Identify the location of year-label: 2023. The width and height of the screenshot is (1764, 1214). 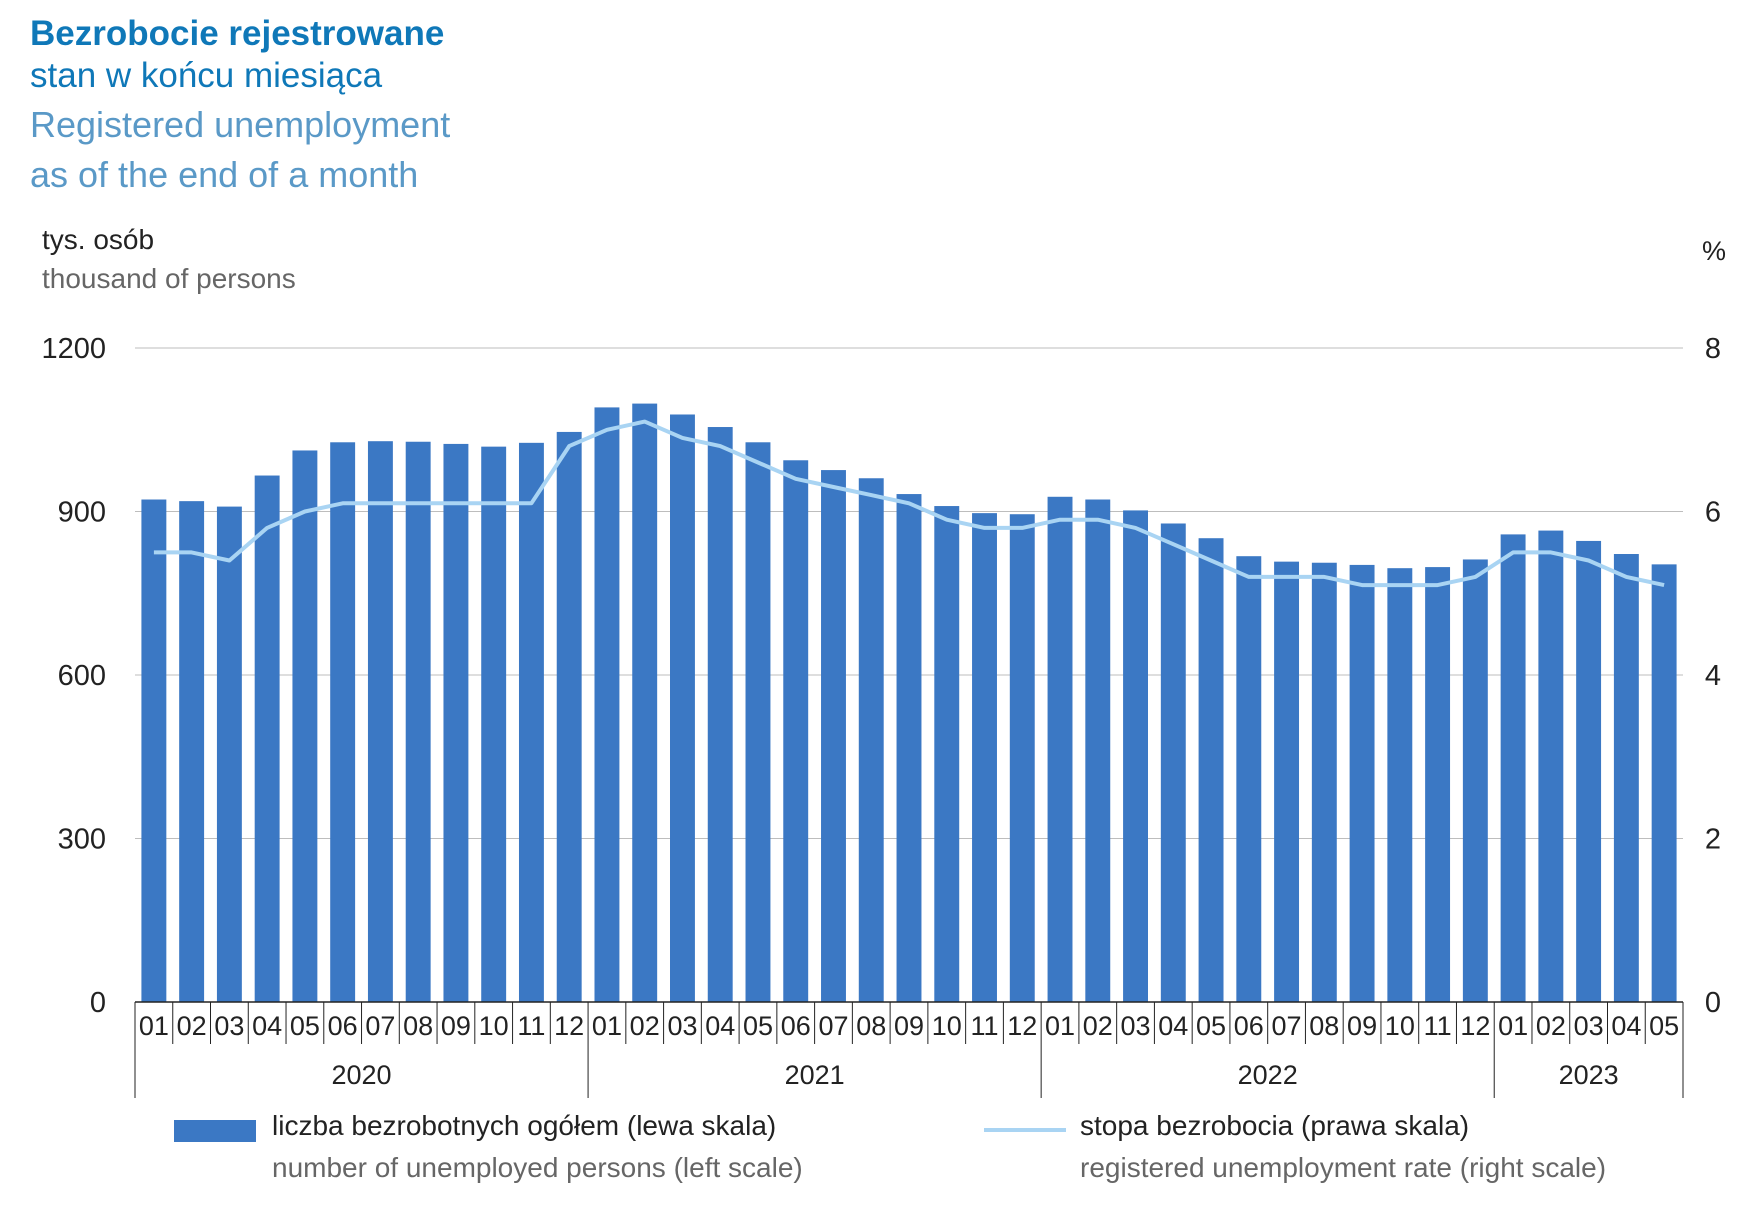
(1589, 1075).